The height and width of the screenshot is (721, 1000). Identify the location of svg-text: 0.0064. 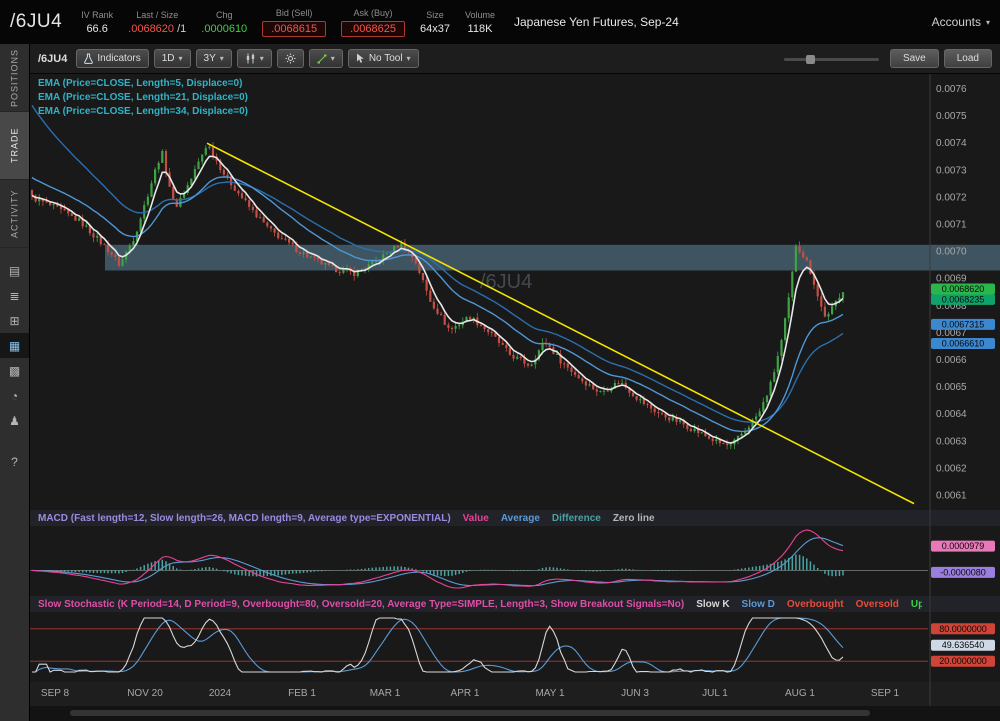
(951, 414).